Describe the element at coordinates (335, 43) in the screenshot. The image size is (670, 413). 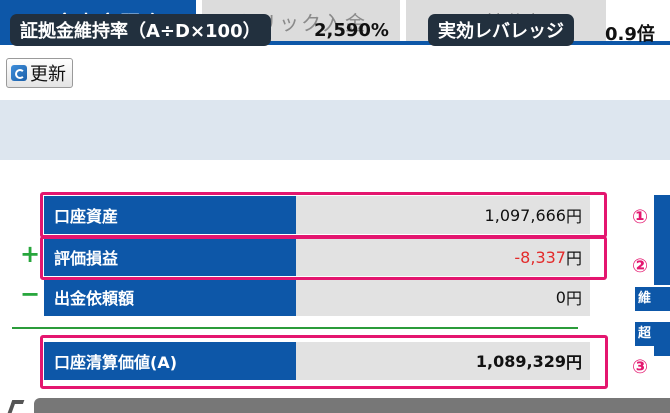
I see `tab-underline` at that location.